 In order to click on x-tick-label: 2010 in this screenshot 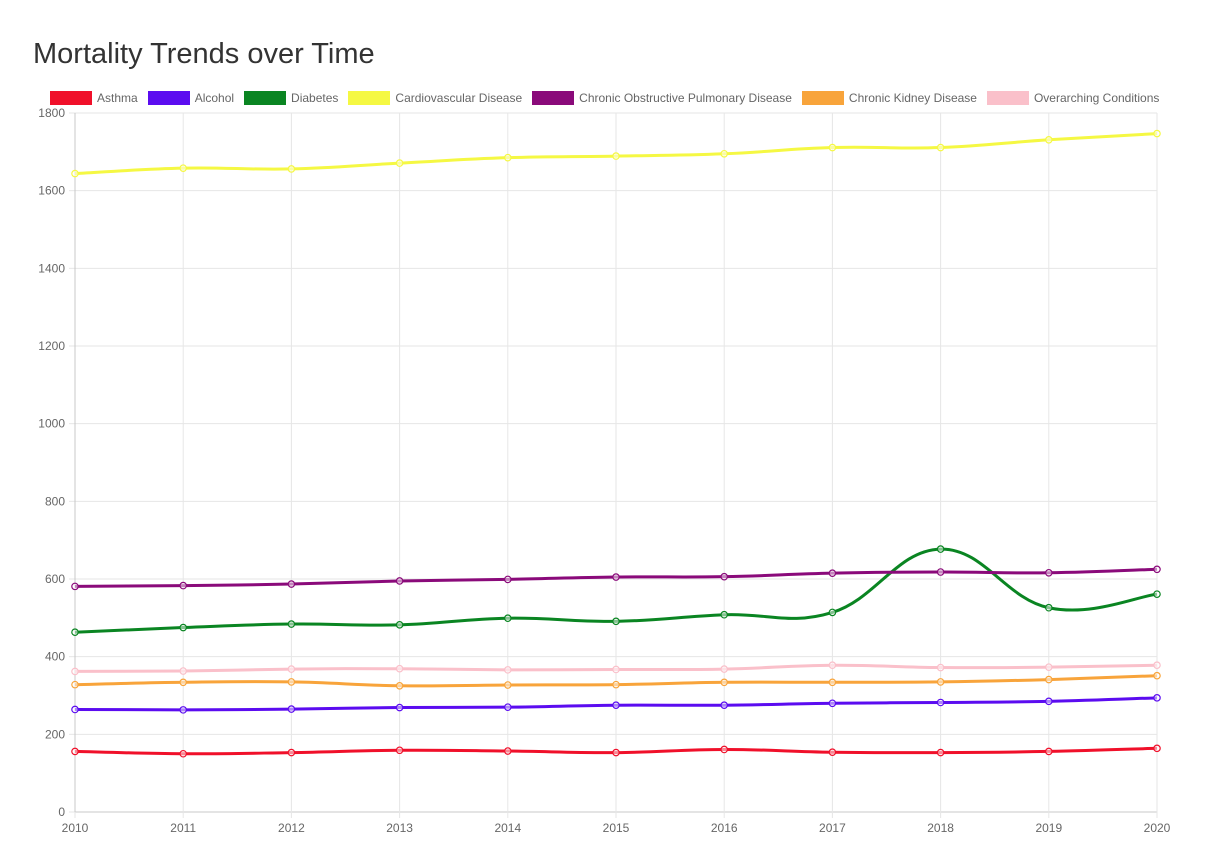, I will do `click(75, 828)`.